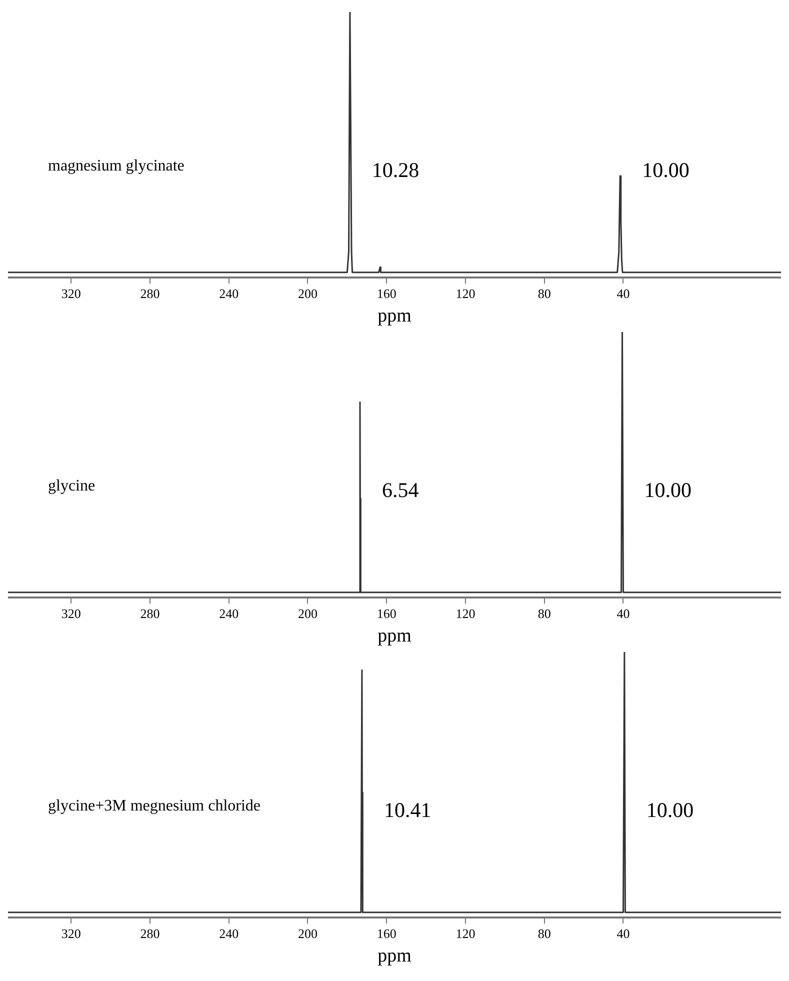 The width and height of the screenshot is (789, 981). Describe the element at coordinates (401, 490) in the screenshot. I see `annotation: 6.54` at that location.